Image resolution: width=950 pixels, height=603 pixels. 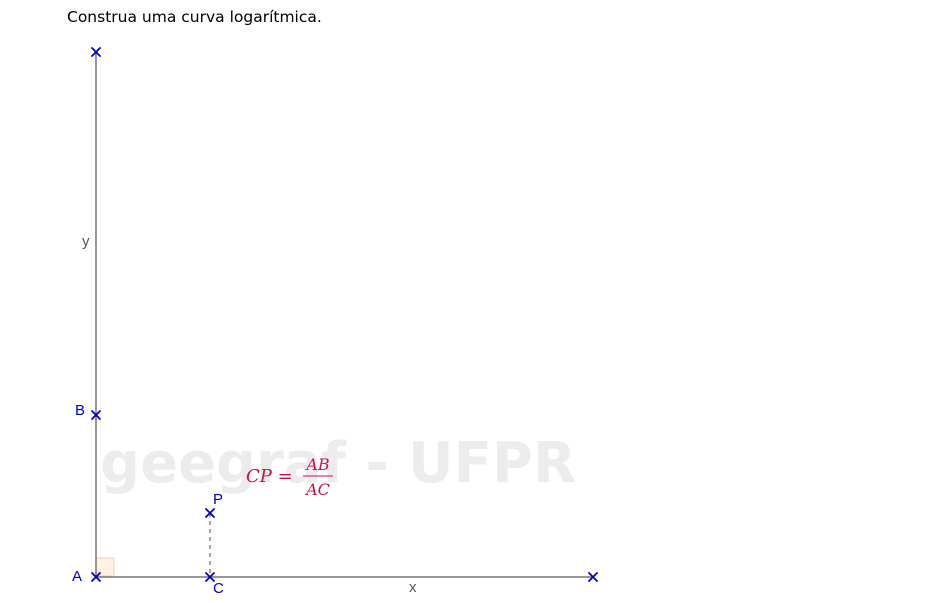 I want to click on point-c-marker, so click(x=210, y=577).